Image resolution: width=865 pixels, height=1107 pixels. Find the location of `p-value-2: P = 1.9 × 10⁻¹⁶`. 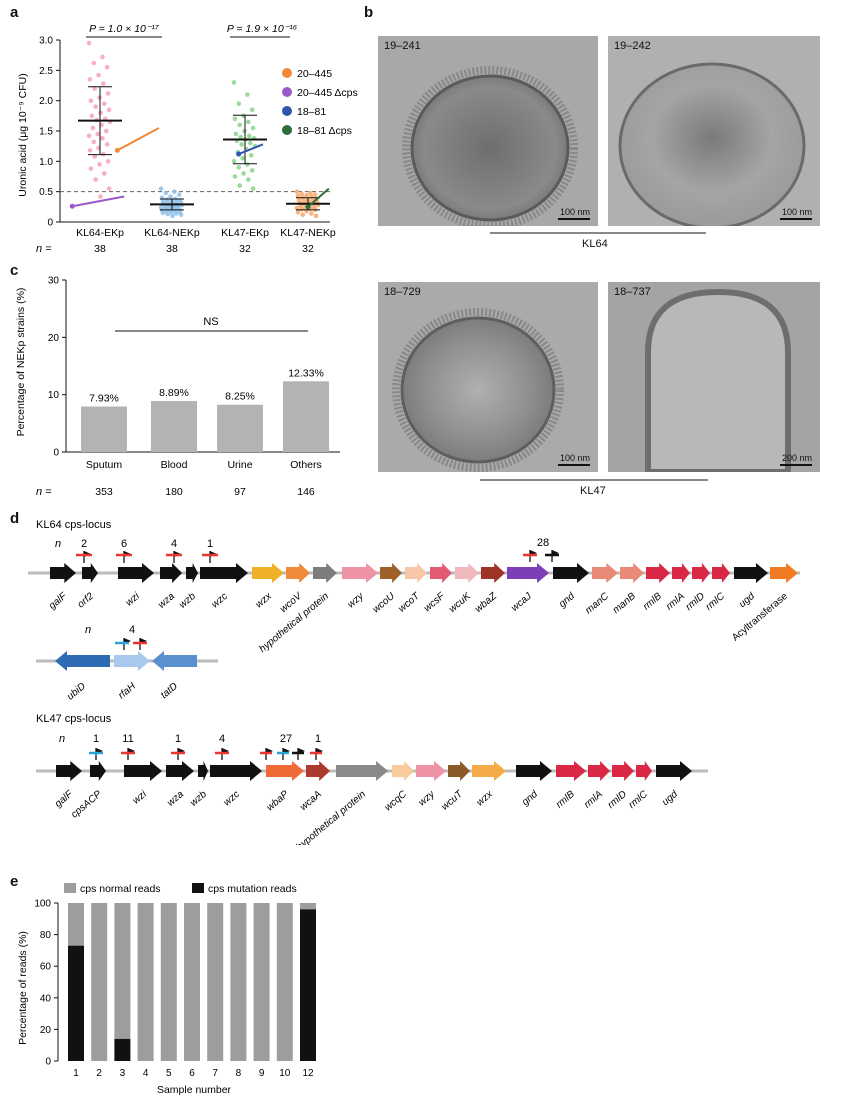

p-value-2: P = 1.9 × 10⁻¹⁶ is located at coordinates (262, 29).